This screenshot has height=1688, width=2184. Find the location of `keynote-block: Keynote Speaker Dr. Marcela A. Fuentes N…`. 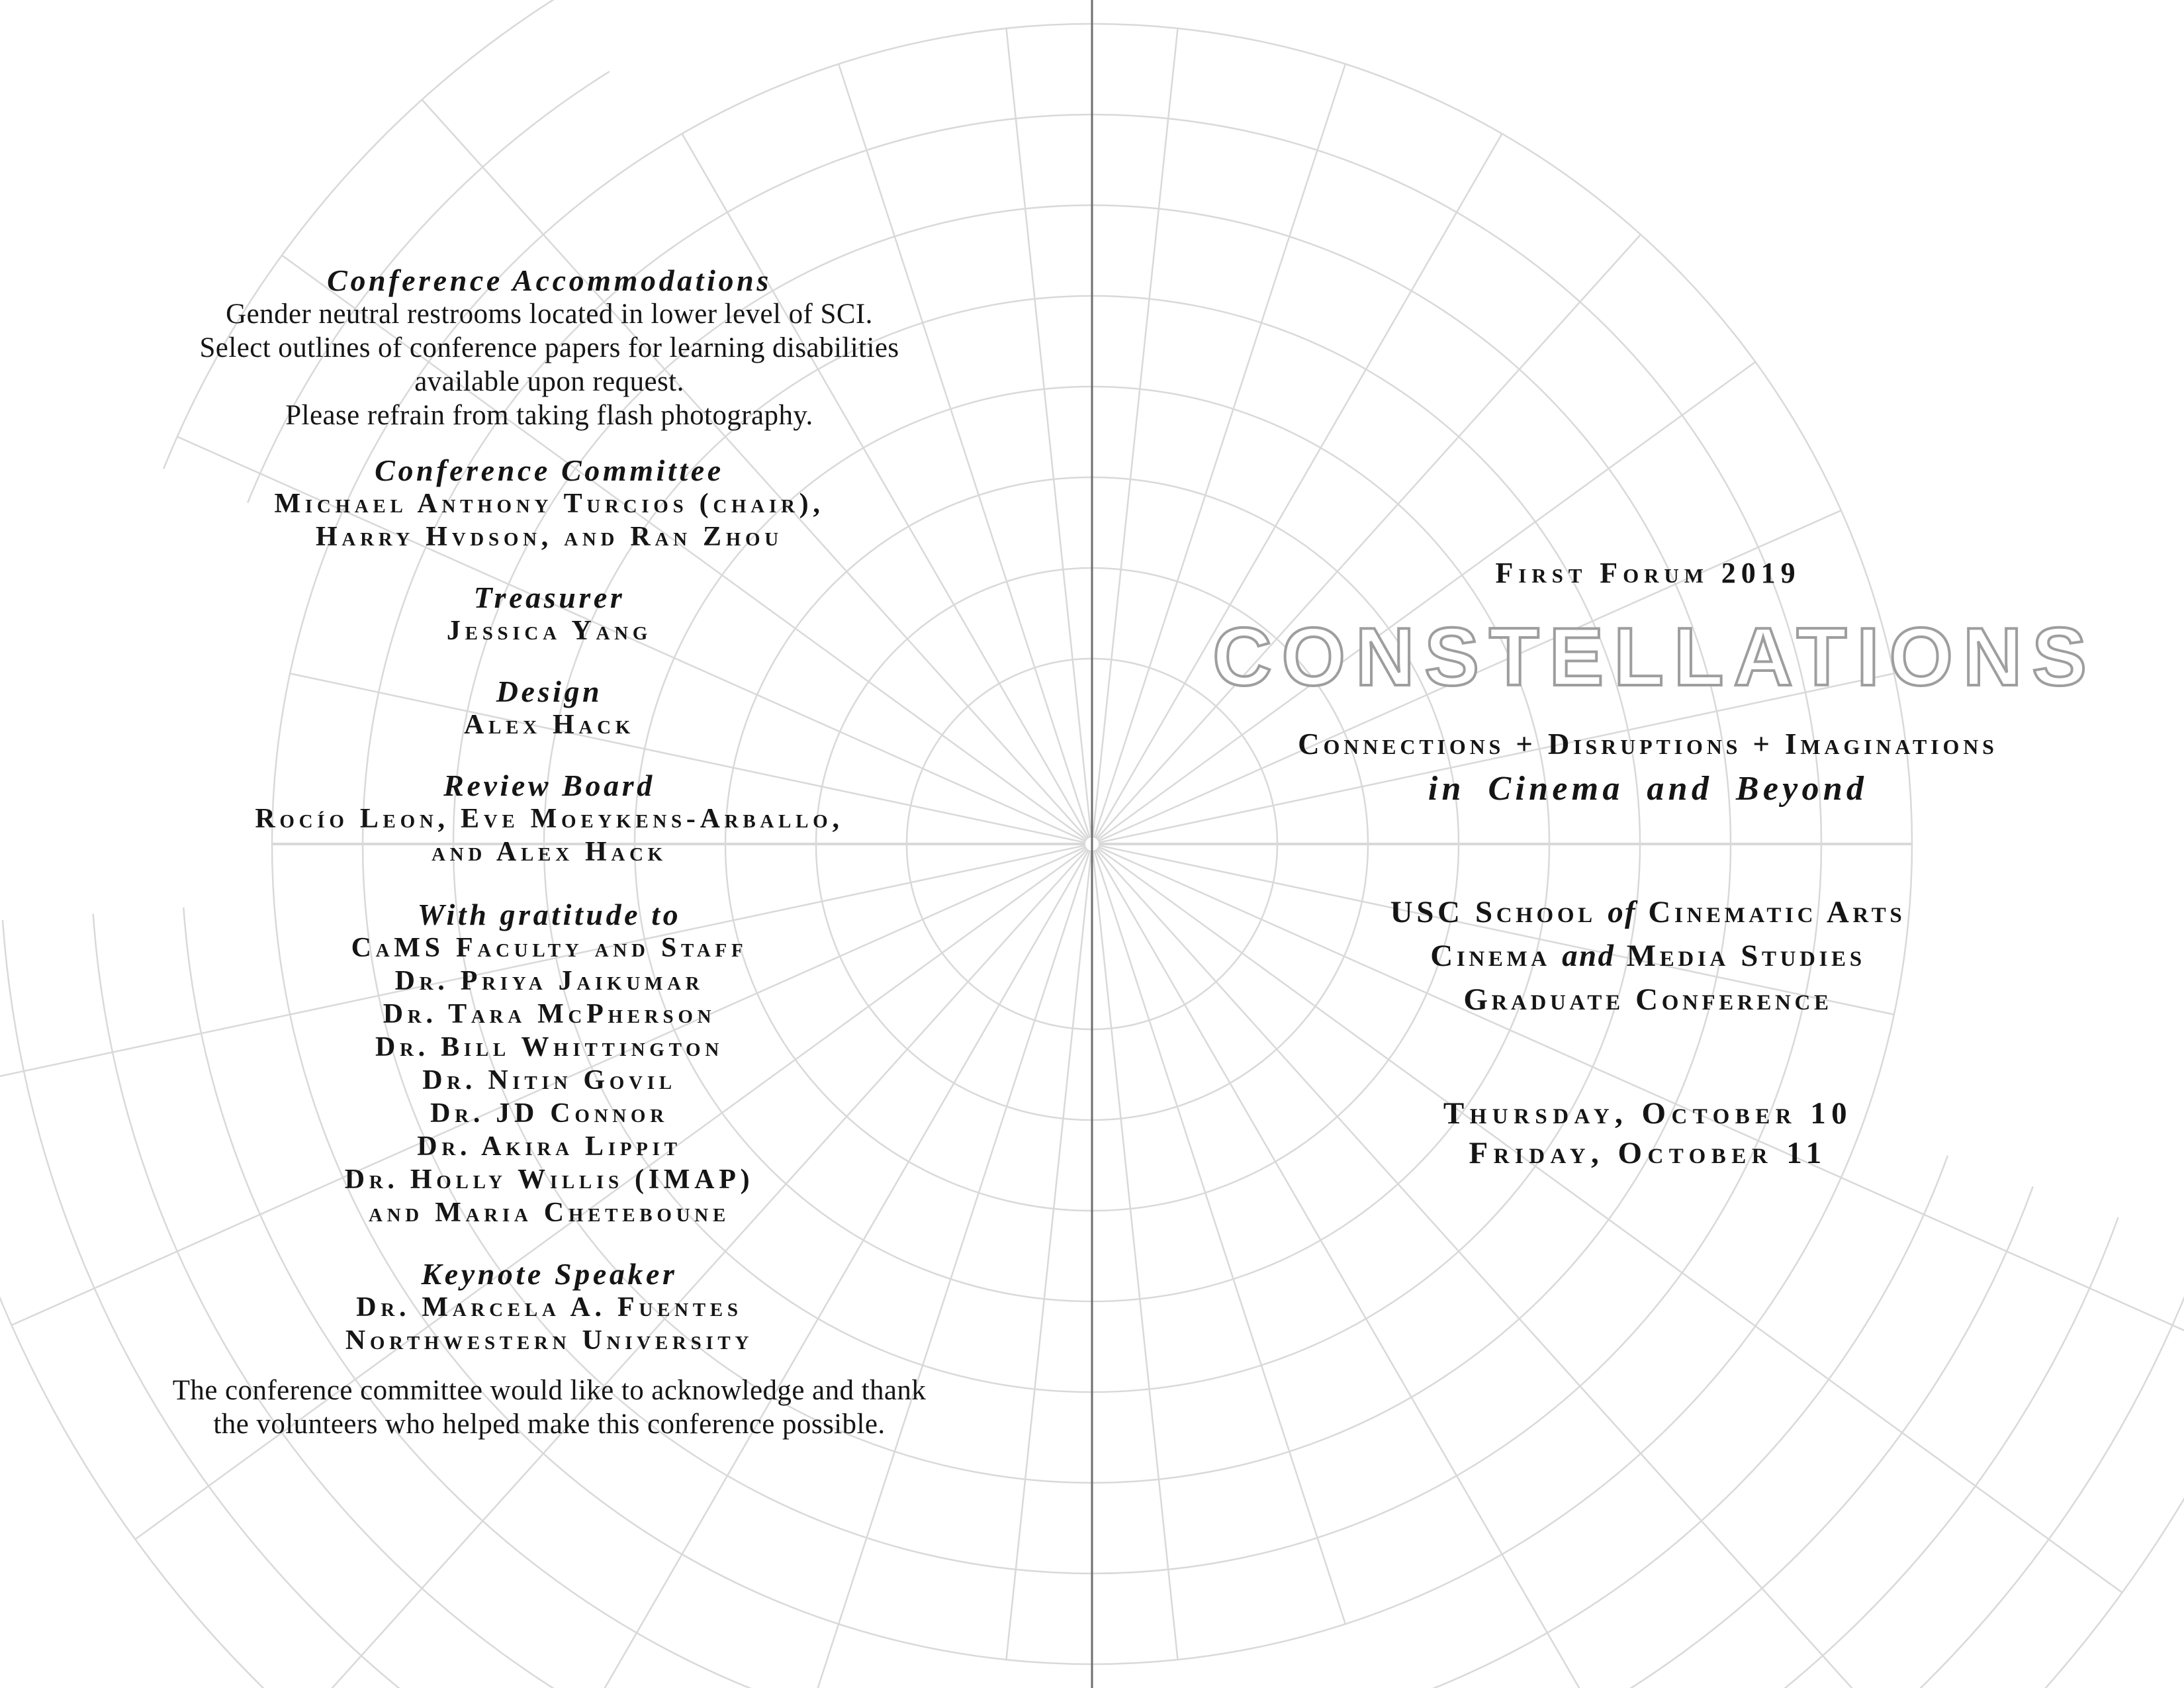

keynote-block: Keynote Speaker Dr. Marcela A. Fuentes N… is located at coordinates (549, 1307).